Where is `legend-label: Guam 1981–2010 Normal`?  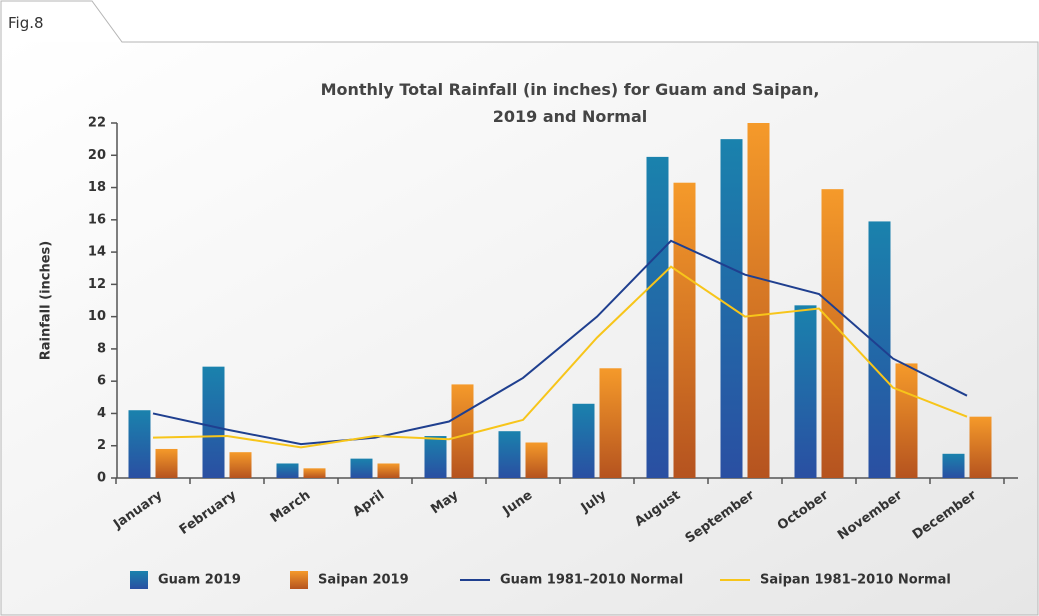 legend-label: Guam 1981–2010 Normal is located at coordinates (591, 580).